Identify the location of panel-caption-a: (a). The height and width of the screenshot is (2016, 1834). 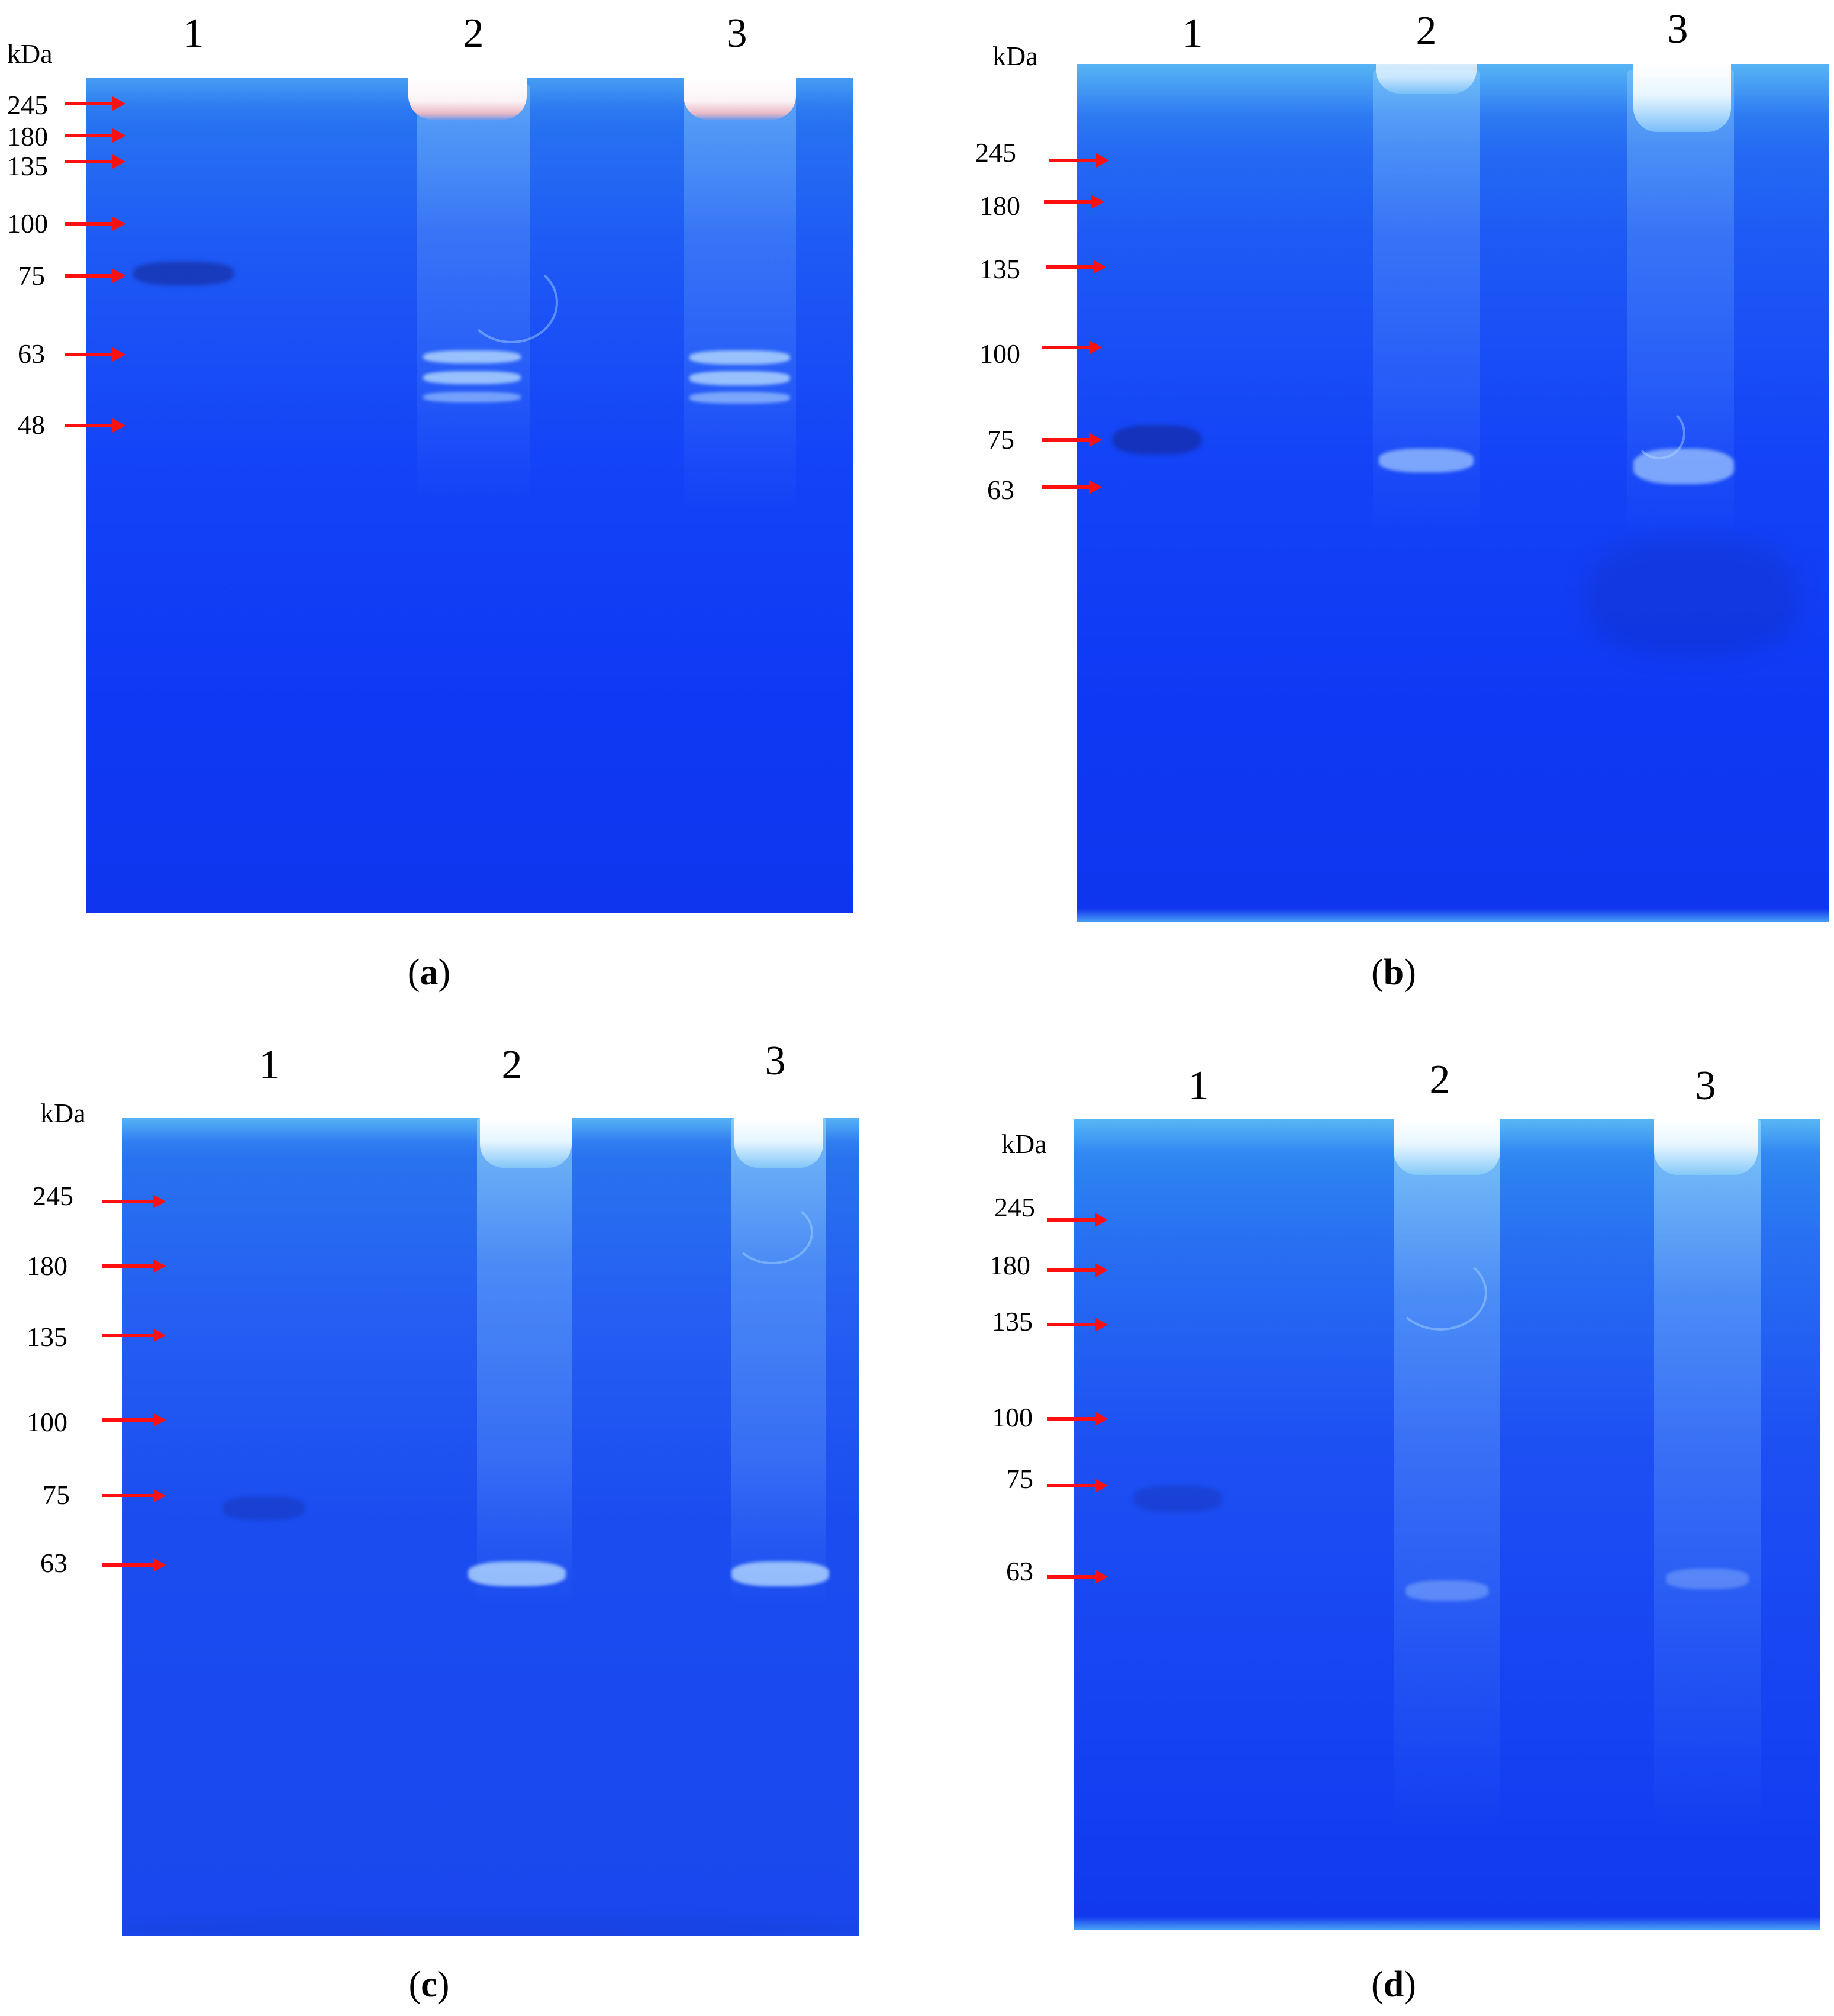
(429, 972).